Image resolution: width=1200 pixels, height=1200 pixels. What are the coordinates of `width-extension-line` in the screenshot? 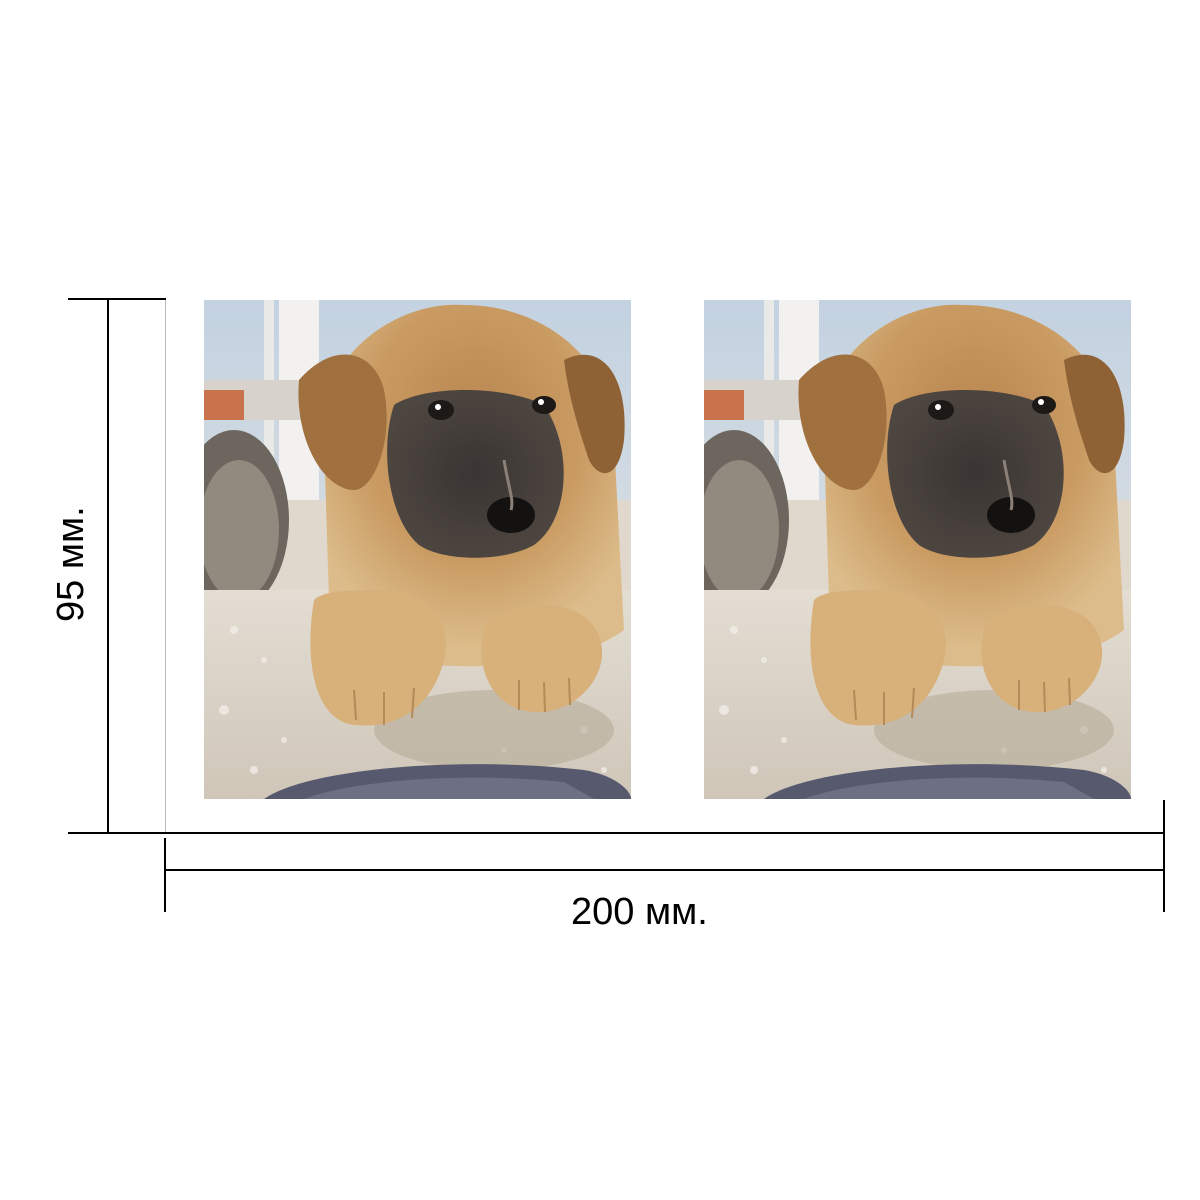 It's located at (665, 833).